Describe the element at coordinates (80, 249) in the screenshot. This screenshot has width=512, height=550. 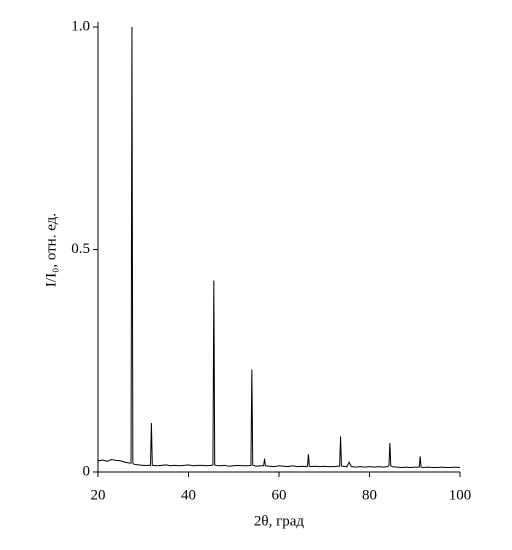
I see `y-tick-label: 0.5` at that location.